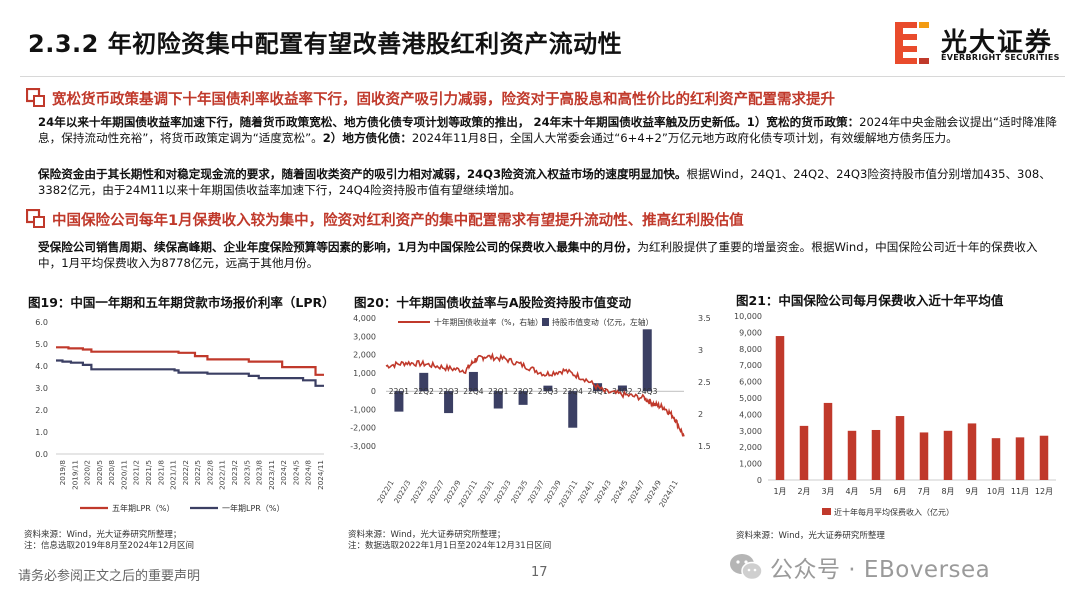  Describe the element at coordinates (364, 355) in the screenshot. I see `left-y-tick-label: 2,000` at that location.